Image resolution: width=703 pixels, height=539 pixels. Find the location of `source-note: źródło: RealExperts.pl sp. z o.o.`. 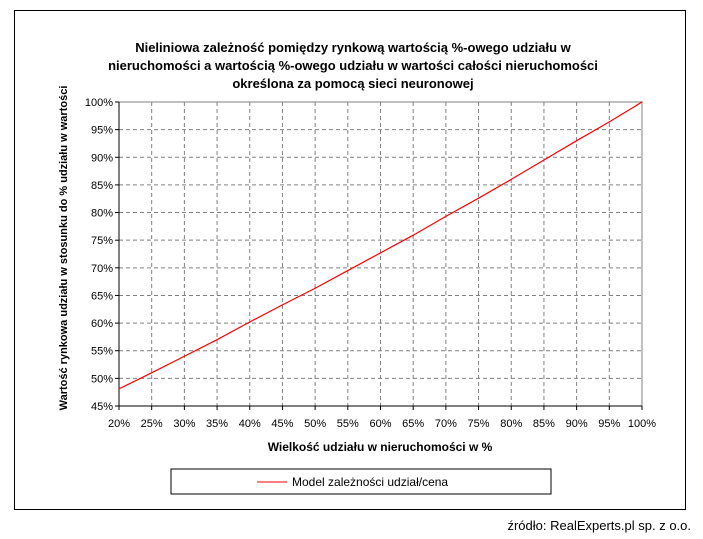

source-note: źródło: RealExperts.pl sp. z o.o. is located at coordinates (599, 525).